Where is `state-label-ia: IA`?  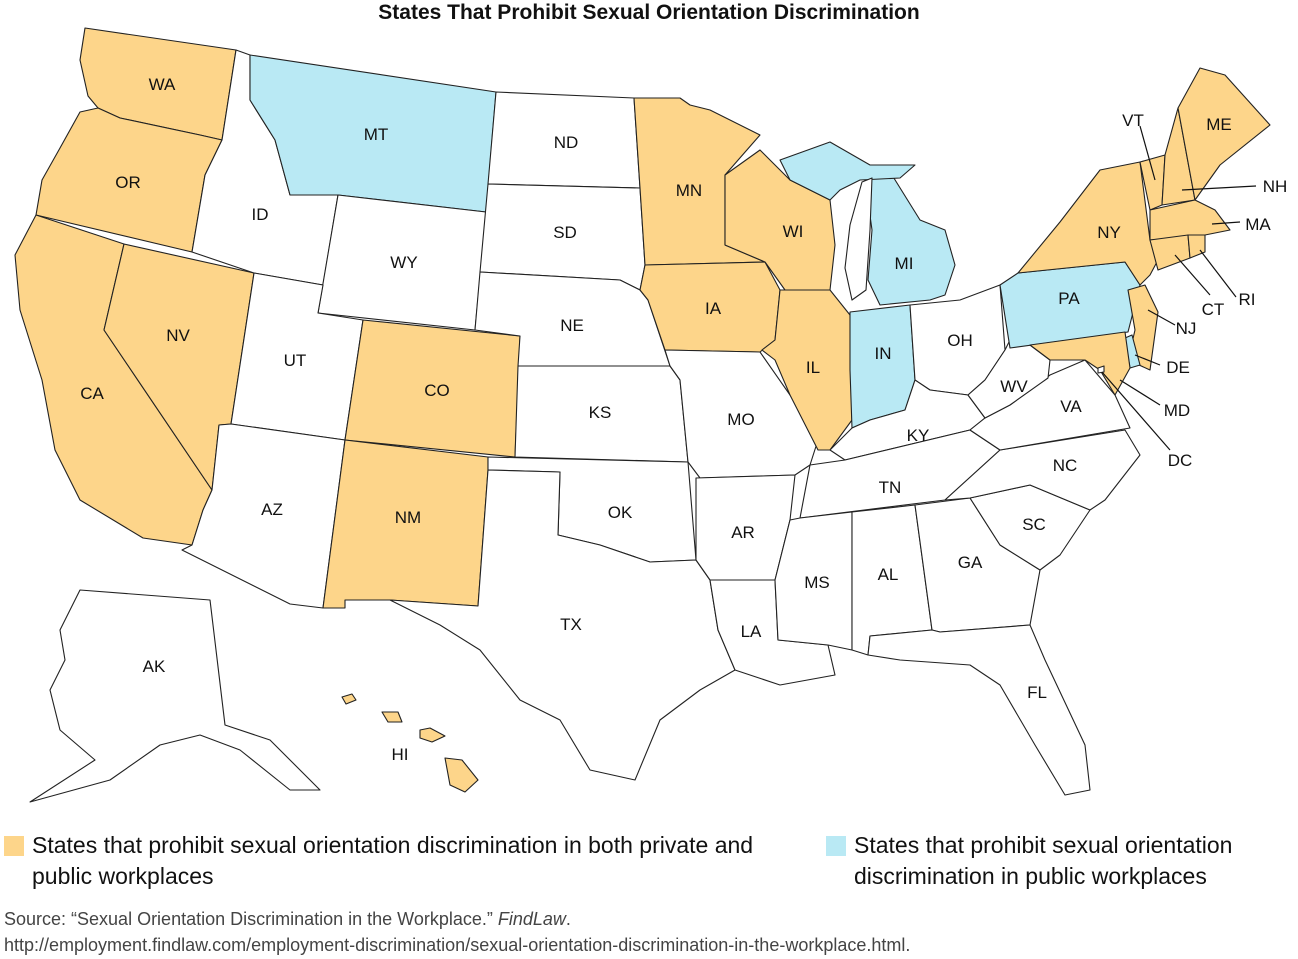
state-label-ia: IA is located at coordinates (713, 308).